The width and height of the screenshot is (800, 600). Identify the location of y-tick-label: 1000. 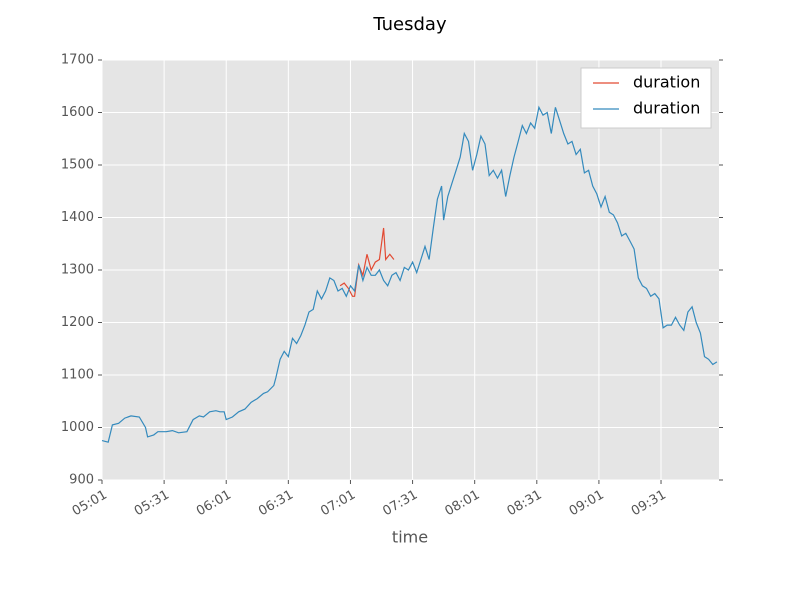
(77, 427).